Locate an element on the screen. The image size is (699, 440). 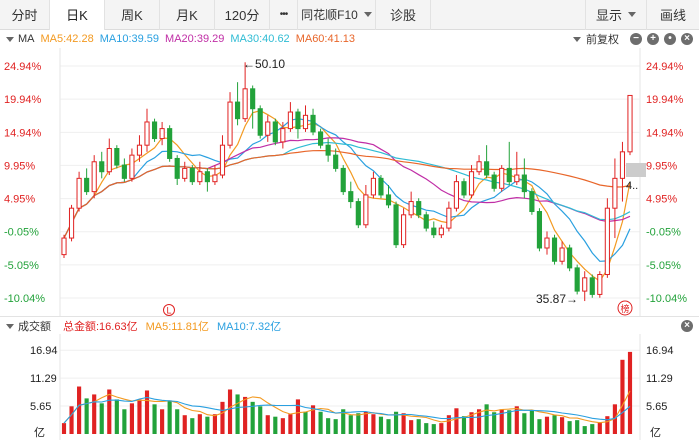
tab-intraday: 分时 is located at coordinates (25, 15).